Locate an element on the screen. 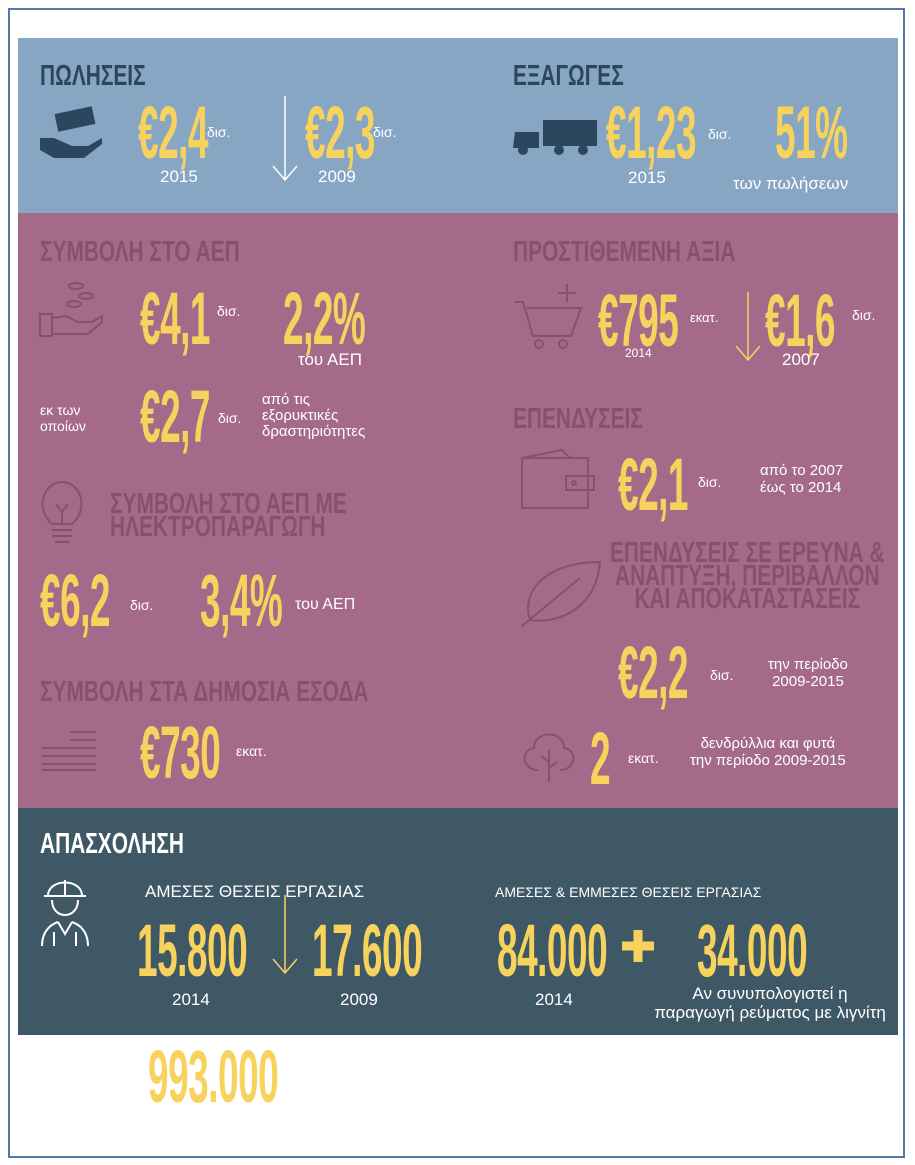 This screenshot has width=915, height=1165. cart-icon is located at coordinates (549, 316).